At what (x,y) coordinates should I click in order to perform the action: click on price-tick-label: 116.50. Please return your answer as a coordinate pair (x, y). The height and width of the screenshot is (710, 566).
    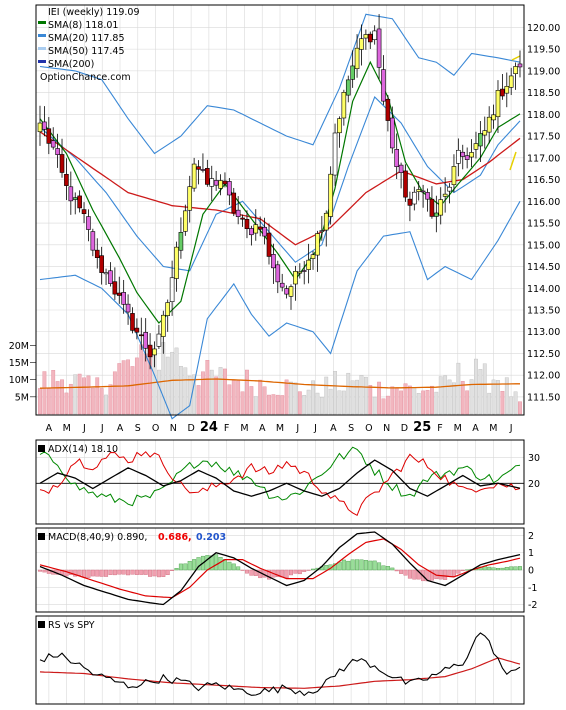
    Looking at the image, I should click on (543, 180).